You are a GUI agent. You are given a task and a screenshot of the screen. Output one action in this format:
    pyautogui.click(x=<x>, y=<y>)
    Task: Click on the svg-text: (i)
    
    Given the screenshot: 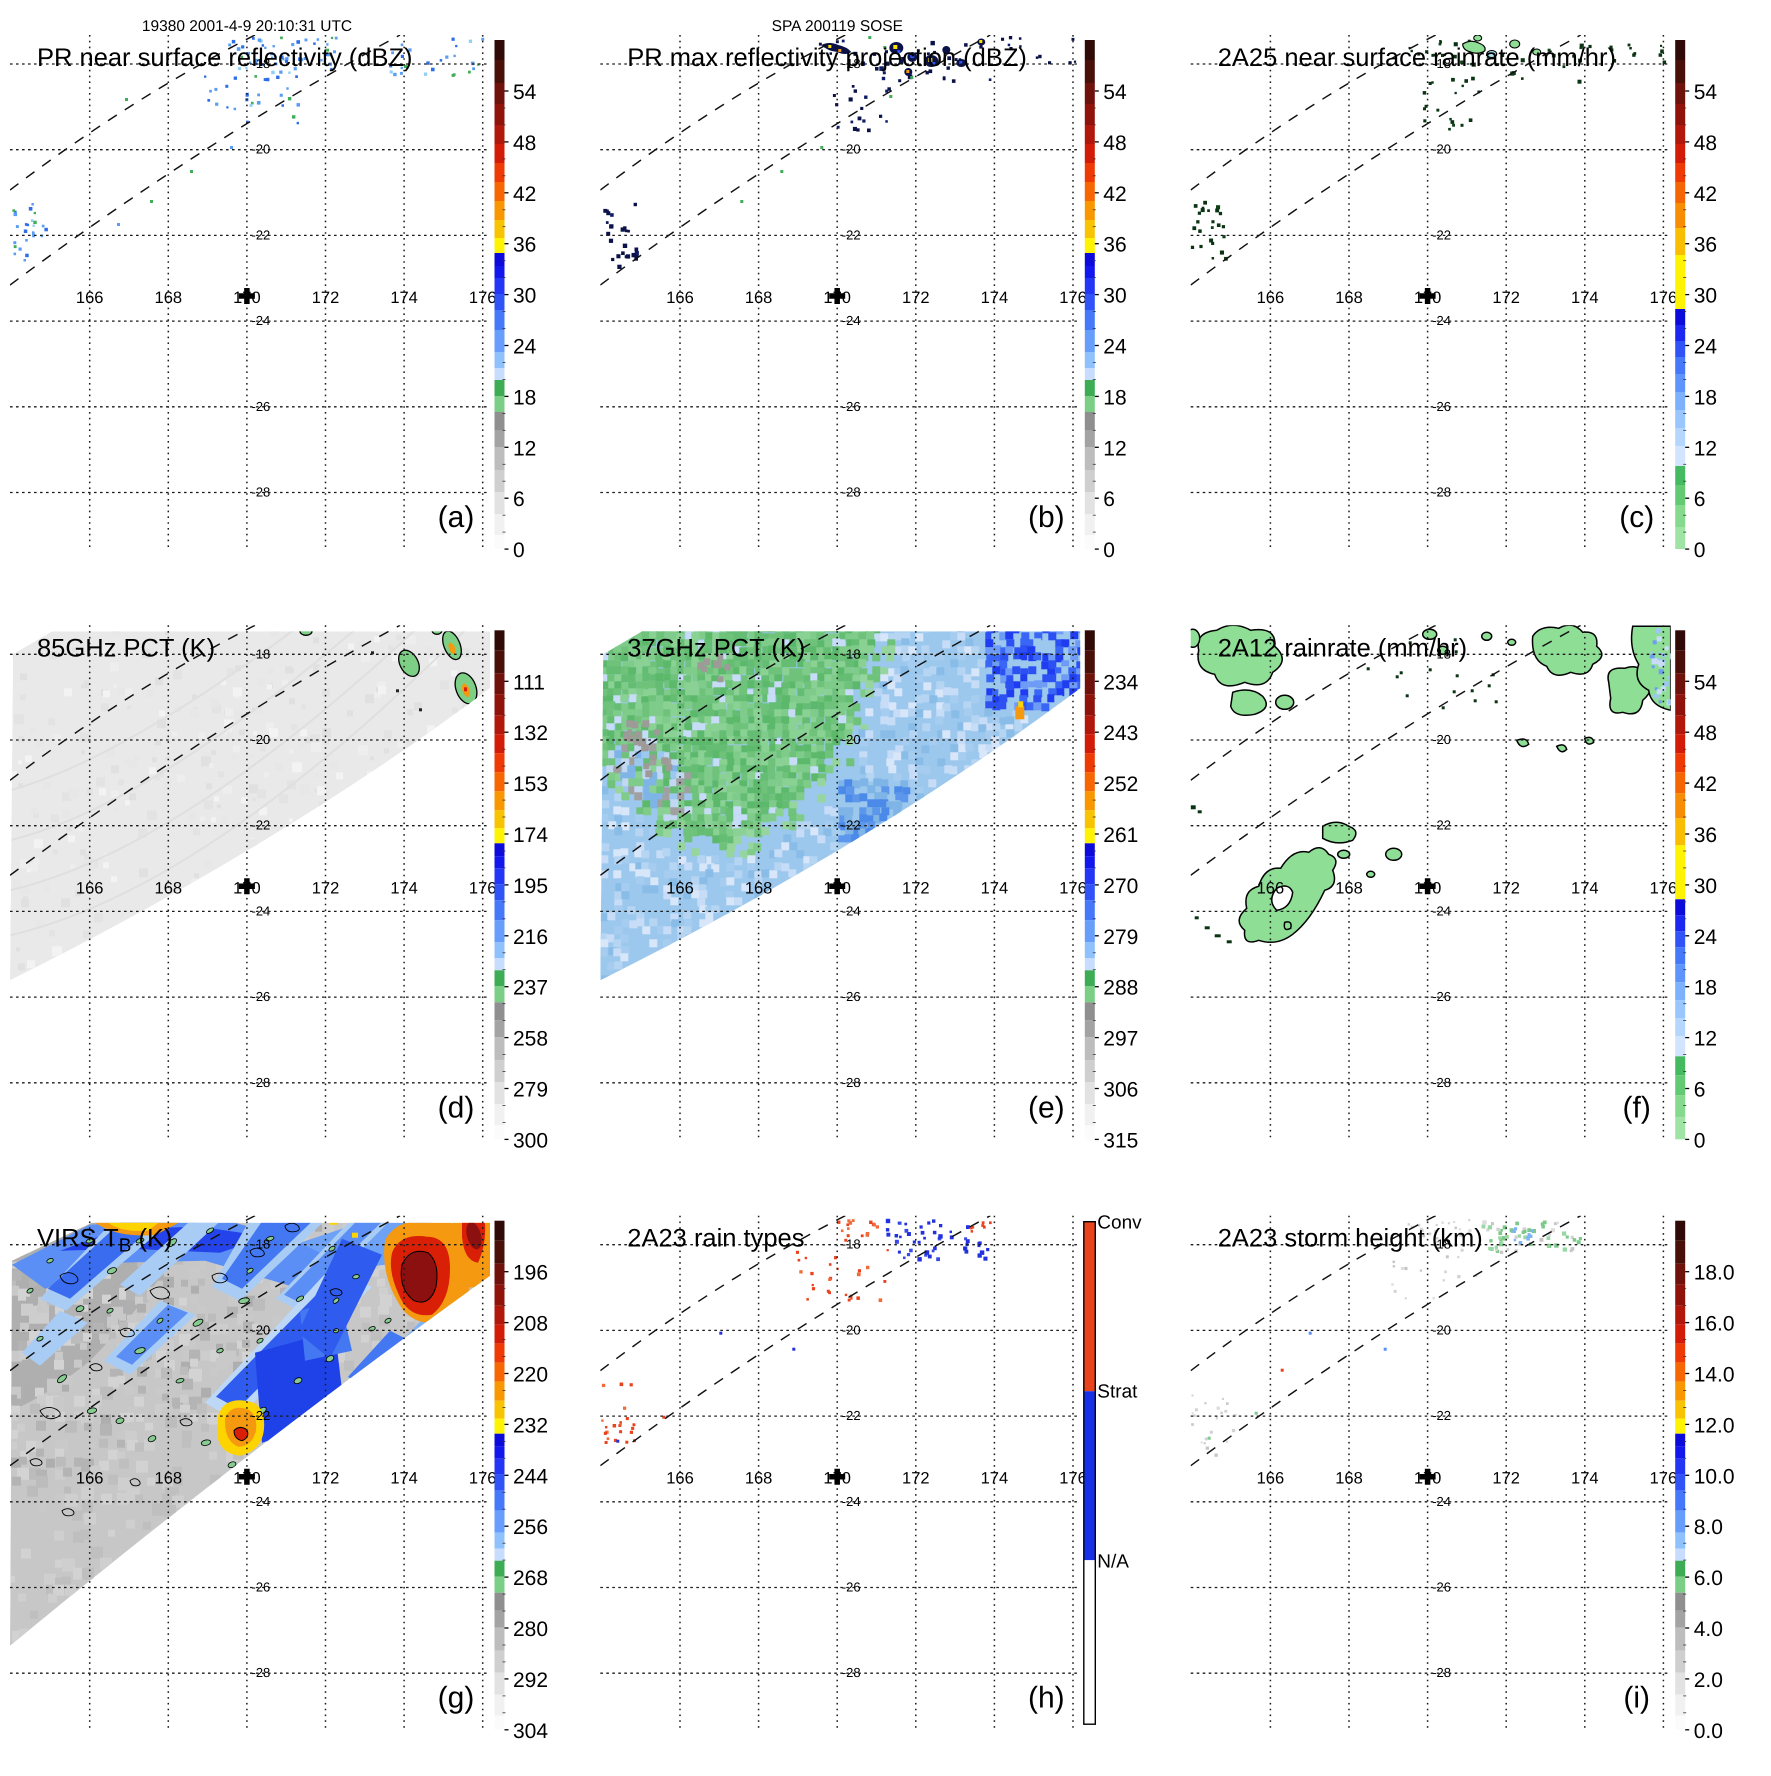 What is the action you would take?
    pyautogui.click(x=1636, y=1698)
    